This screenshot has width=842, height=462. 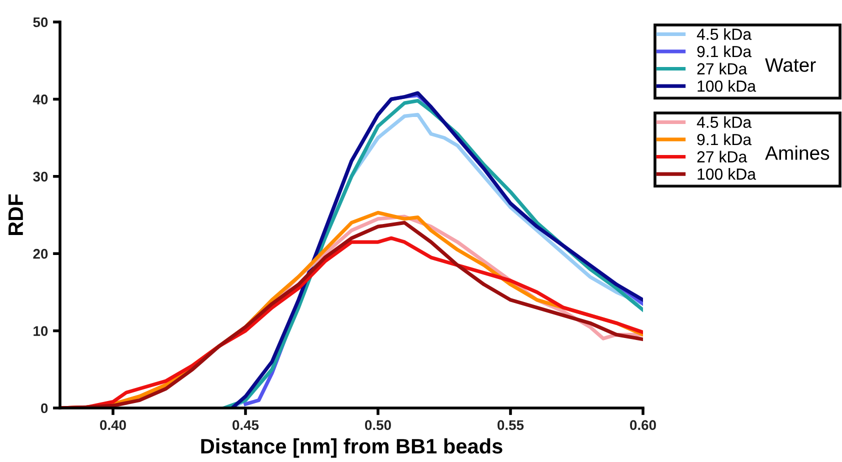 What do you see at coordinates (790, 65) in the screenshot?
I see `text: Water` at bounding box center [790, 65].